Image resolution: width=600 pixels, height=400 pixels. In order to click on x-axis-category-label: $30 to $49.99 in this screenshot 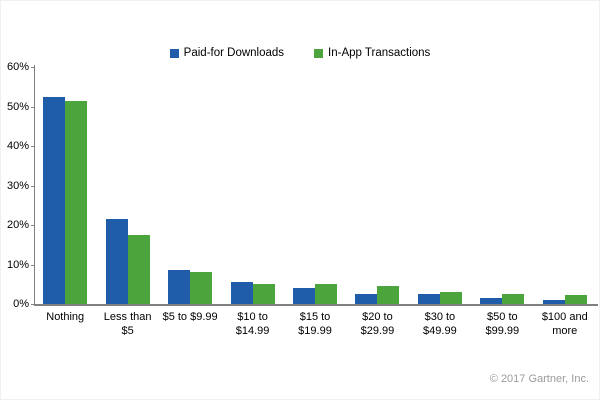, I will do `click(440, 324)`.